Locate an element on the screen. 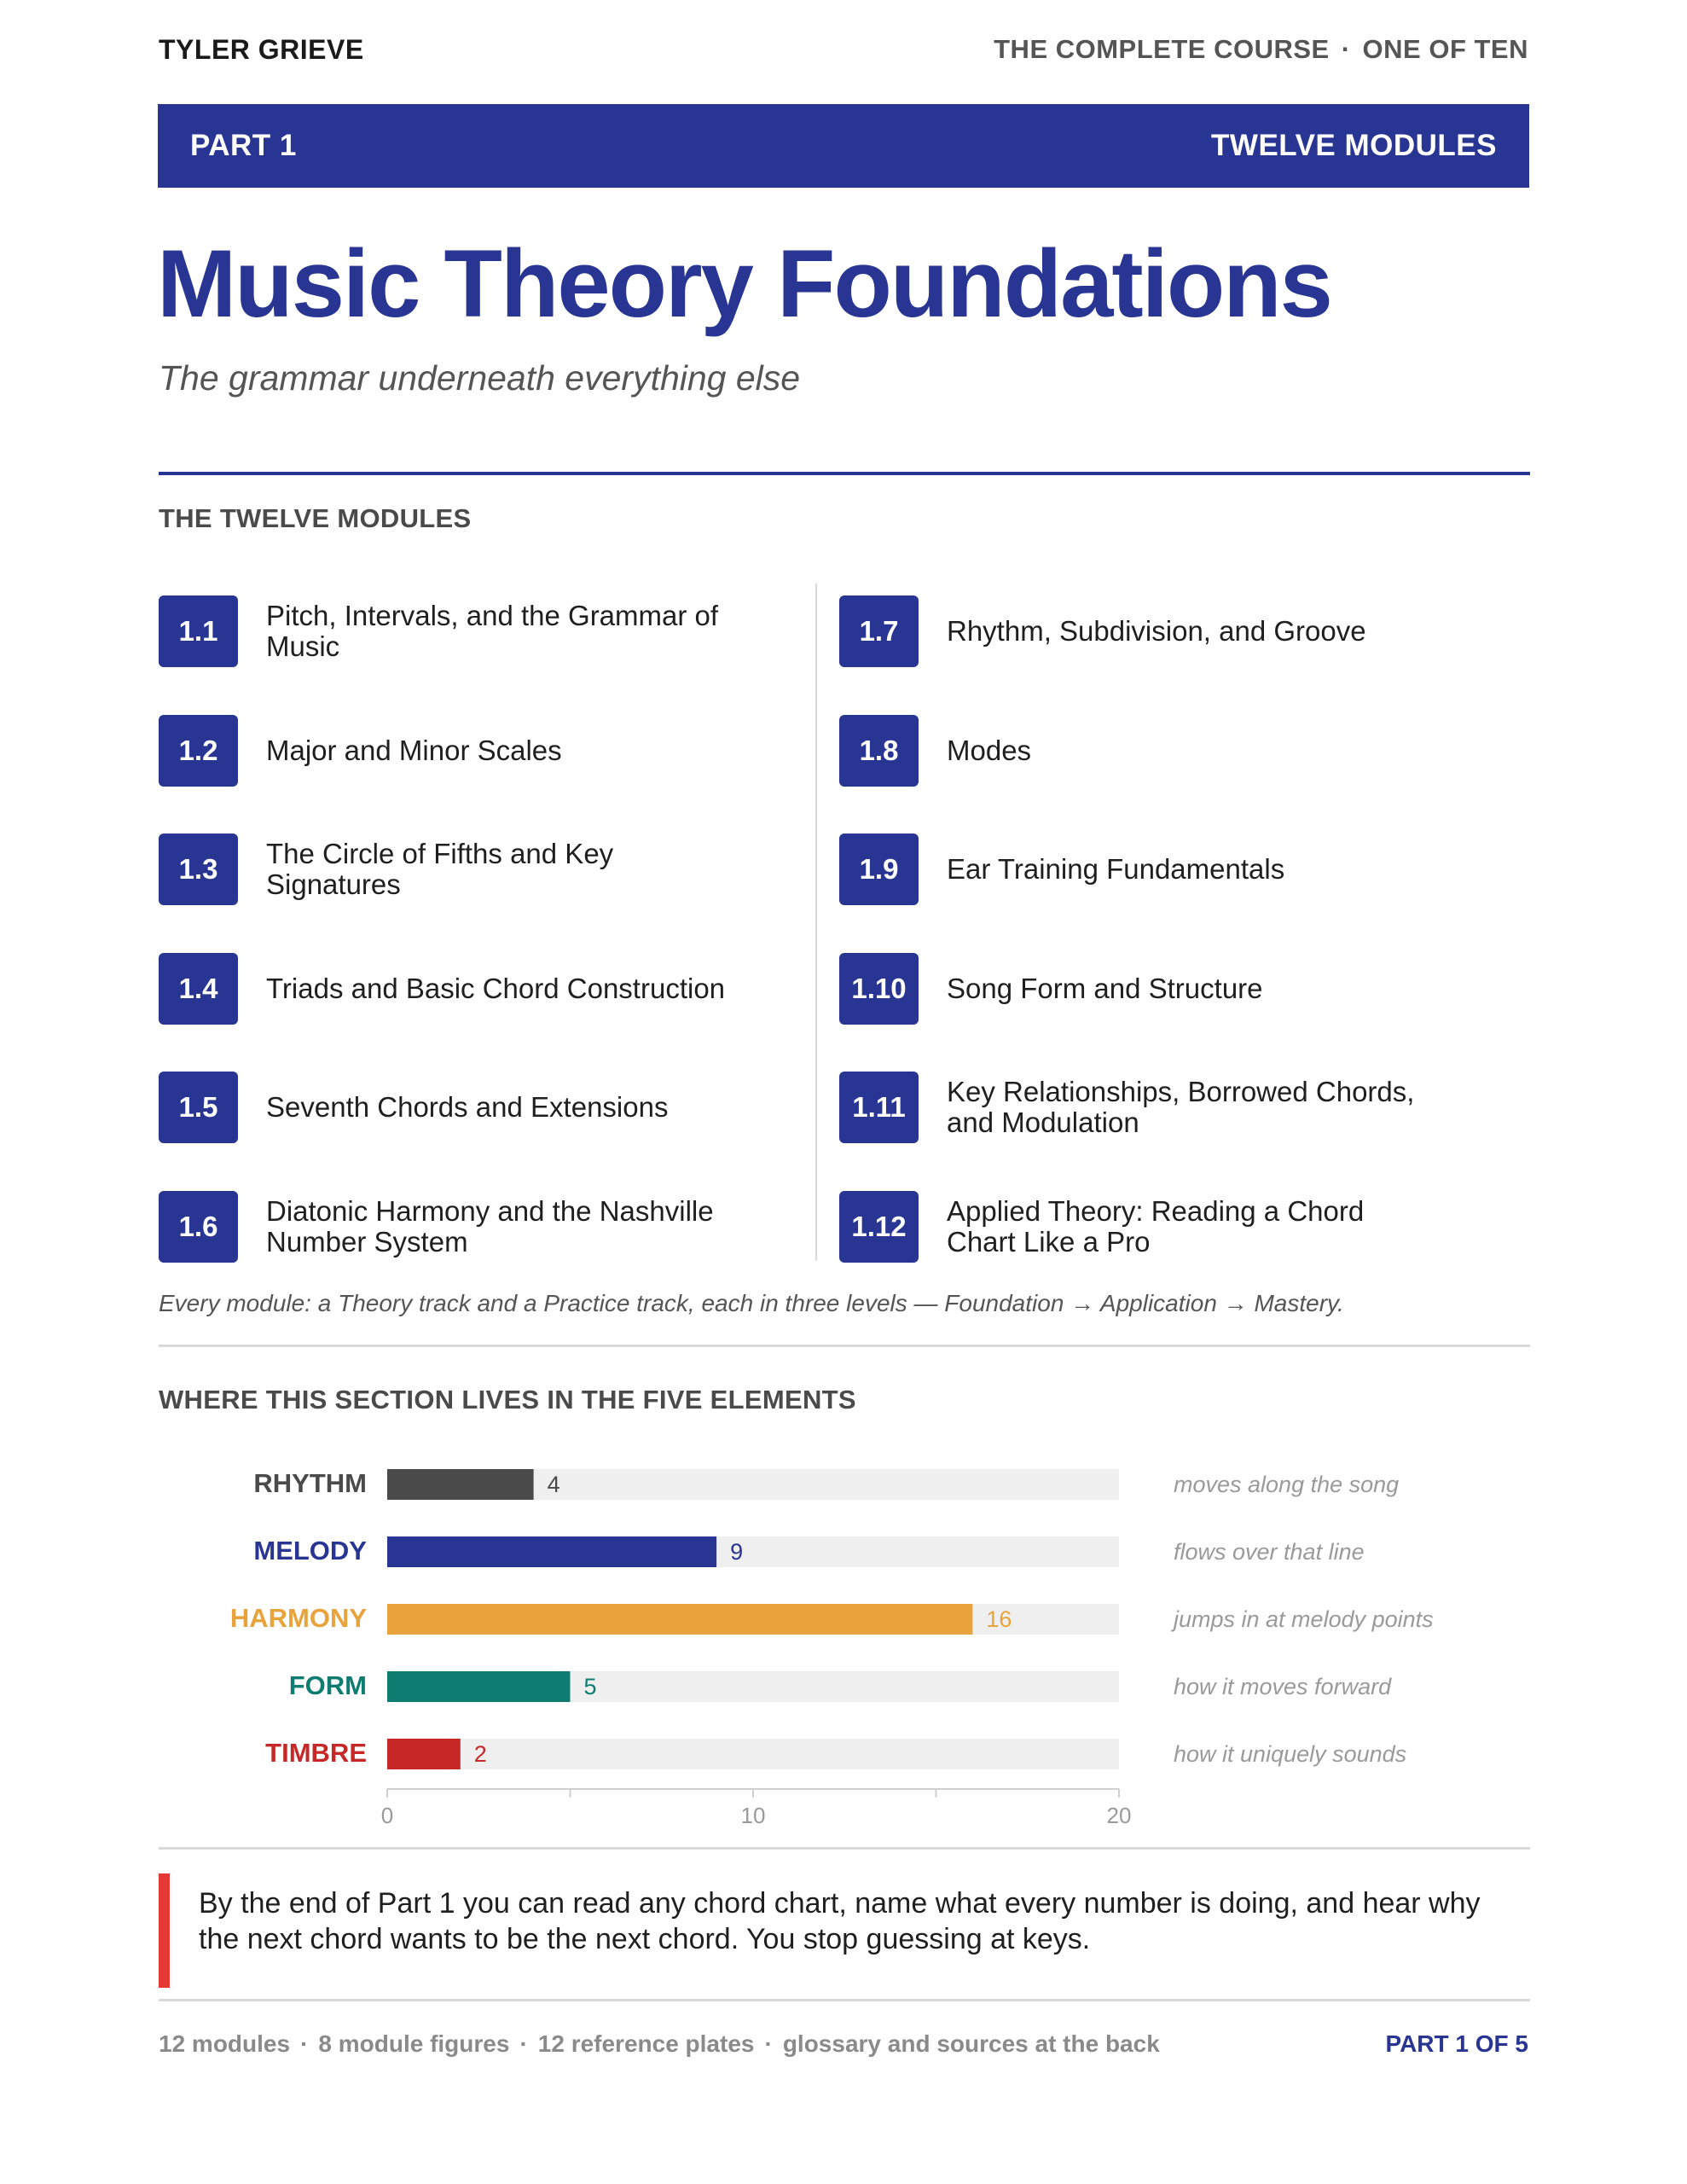  module-number-badge: 1.8 is located at coordinates (879, 751).